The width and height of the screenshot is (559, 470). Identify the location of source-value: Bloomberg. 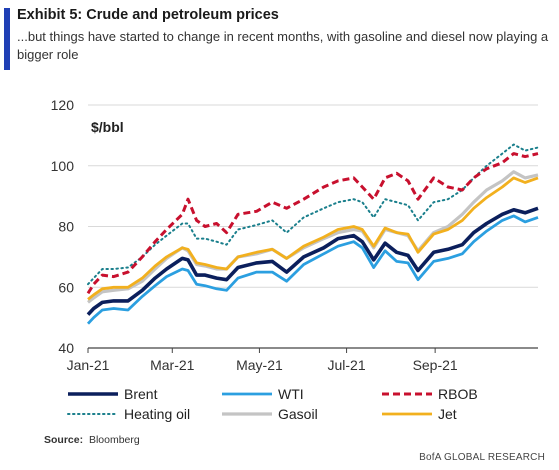
(114, 440).